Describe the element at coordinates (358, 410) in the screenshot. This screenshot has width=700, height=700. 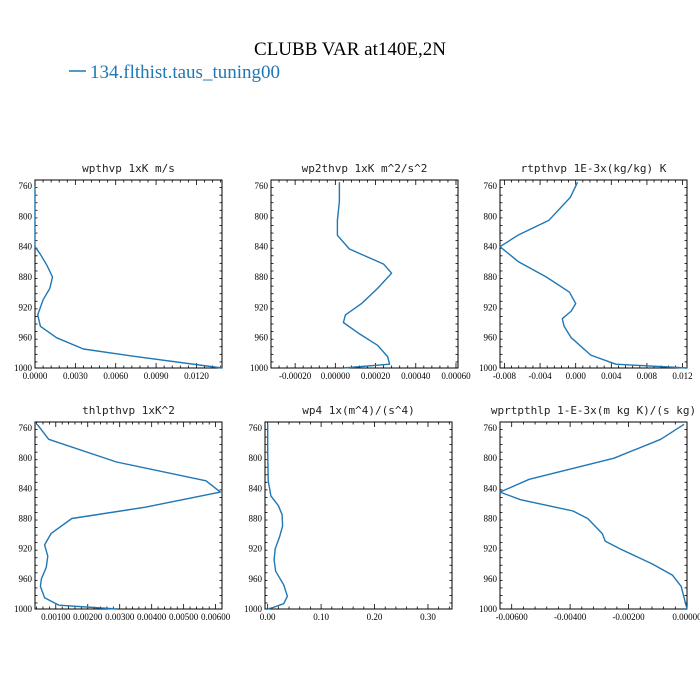
I see `panel-title: wp4 1x(m^4)/(s^4)` at that location.